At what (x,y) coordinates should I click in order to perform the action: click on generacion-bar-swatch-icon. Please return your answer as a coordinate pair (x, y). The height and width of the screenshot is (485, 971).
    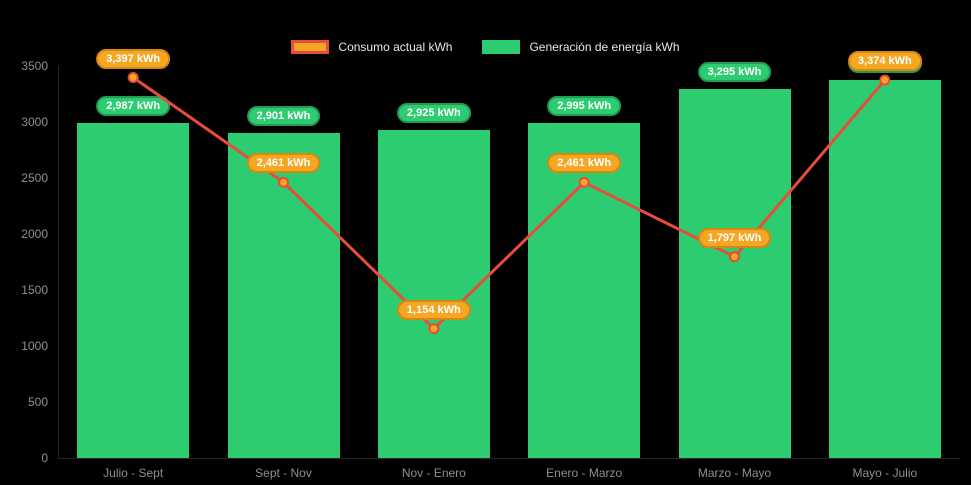
    Looking at the image, I should click on (501, 47).